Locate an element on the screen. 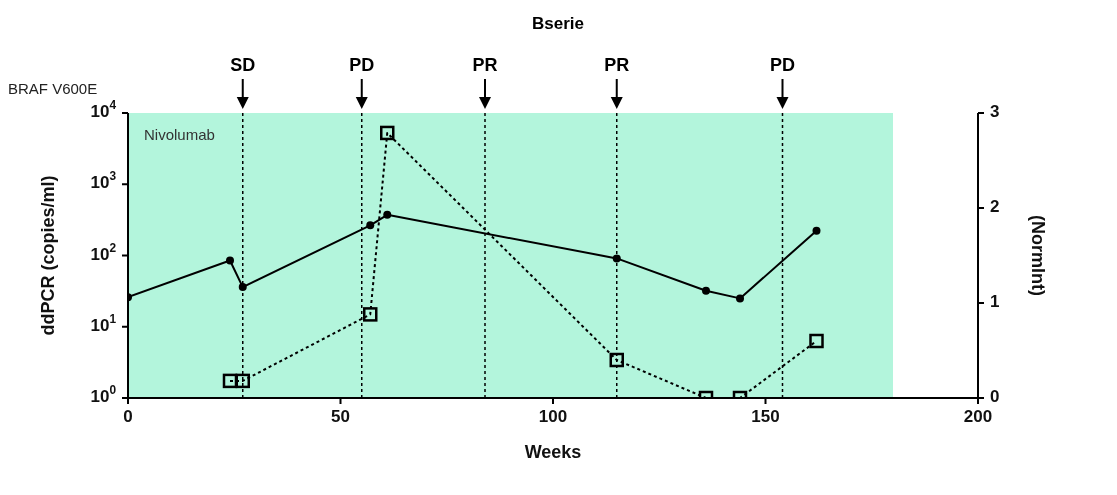  x-tick-label: 100 is located at coordinates (553, 417).